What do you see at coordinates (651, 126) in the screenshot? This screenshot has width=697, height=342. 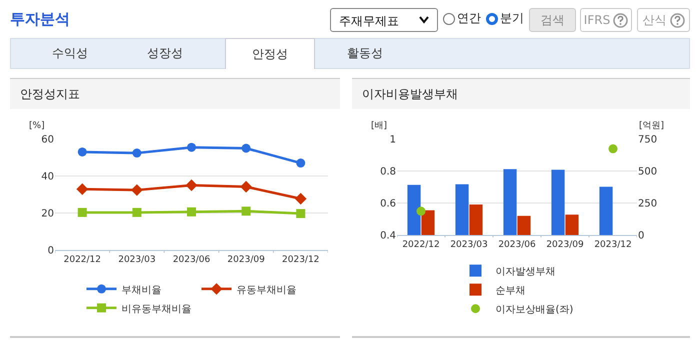 I see `y2-axis-title: [억원]` at bounding box center [651, 126].